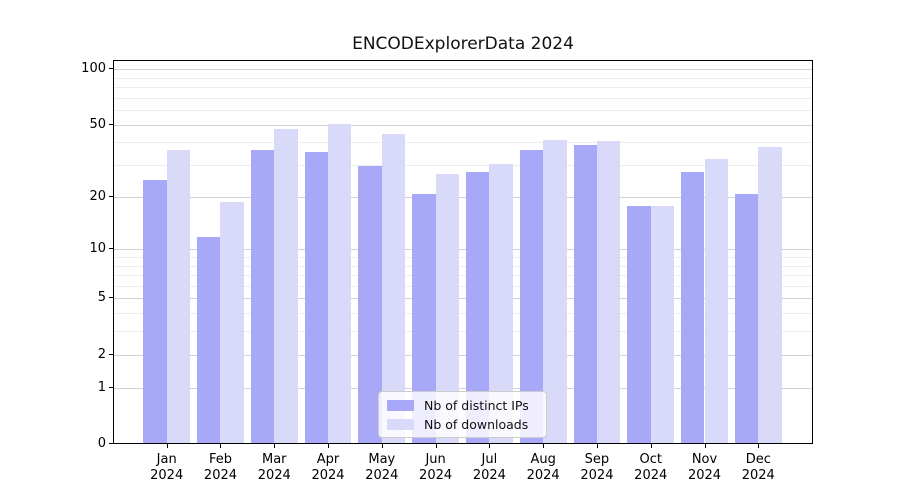 The height and width of the screenshot is (500, 900). I want to click on bar-distinct-ips-jul, so click(478, 307).